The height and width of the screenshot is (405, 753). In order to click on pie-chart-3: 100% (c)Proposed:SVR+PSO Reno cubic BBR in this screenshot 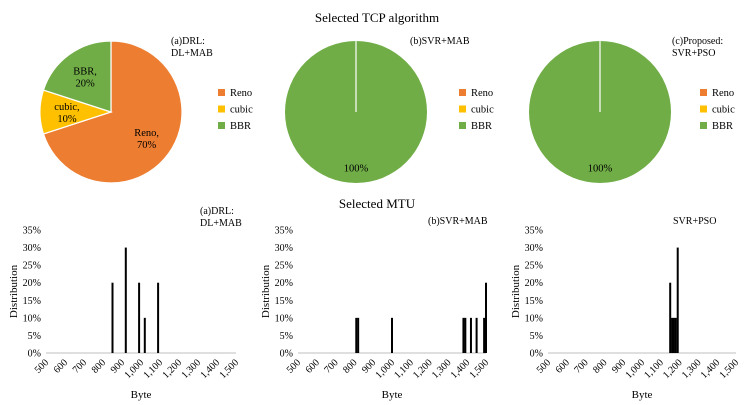, I will do `click(632, 109)`.